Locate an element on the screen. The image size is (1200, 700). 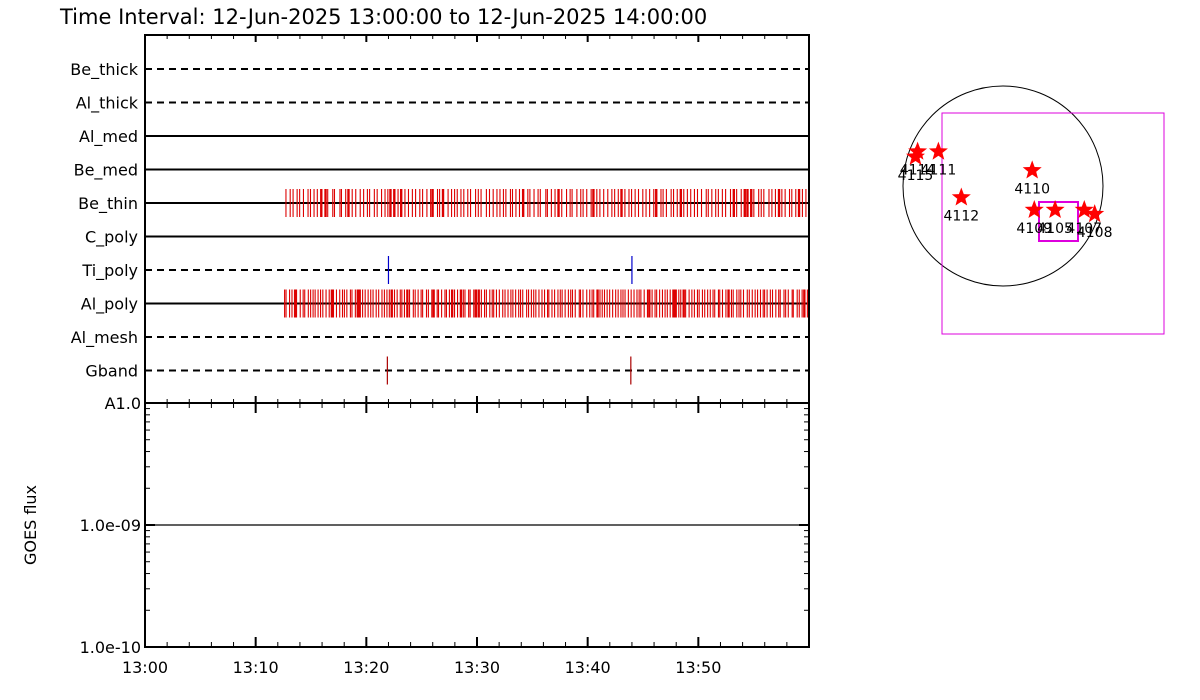
timeline-row-ti-poly: Ti_poly is located at coordinates (445, 270).